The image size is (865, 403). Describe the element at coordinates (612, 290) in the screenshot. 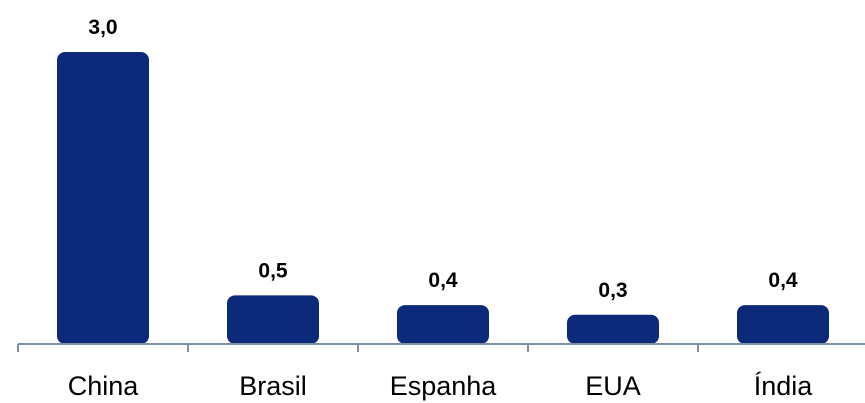

I see `value-label: 0,3` at that location.